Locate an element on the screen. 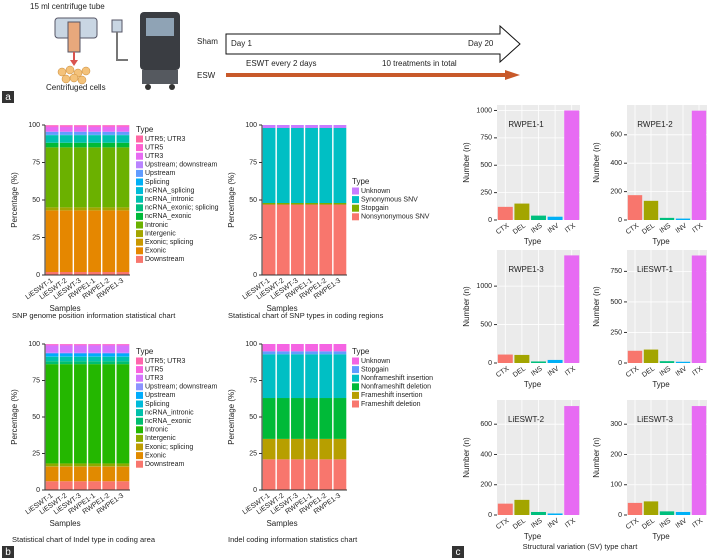  cells is located at coordinates (74, 75).